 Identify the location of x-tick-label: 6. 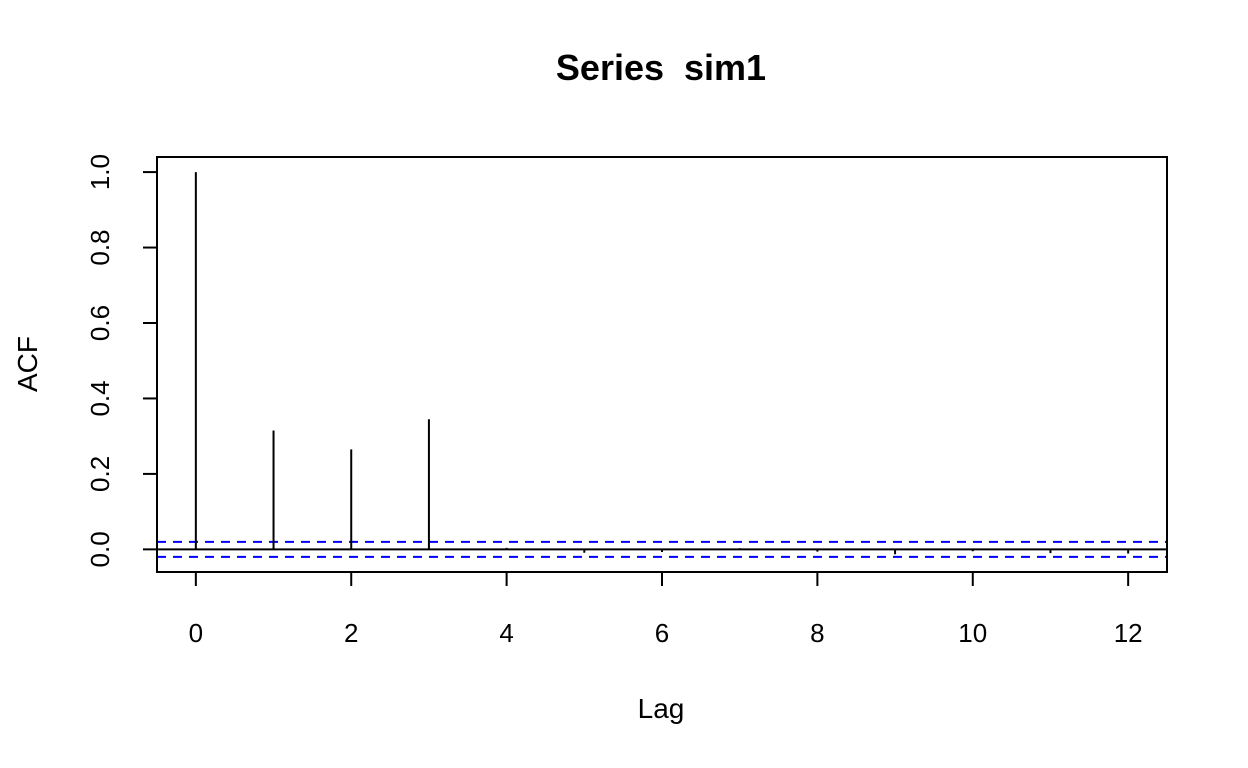
(662, 633).